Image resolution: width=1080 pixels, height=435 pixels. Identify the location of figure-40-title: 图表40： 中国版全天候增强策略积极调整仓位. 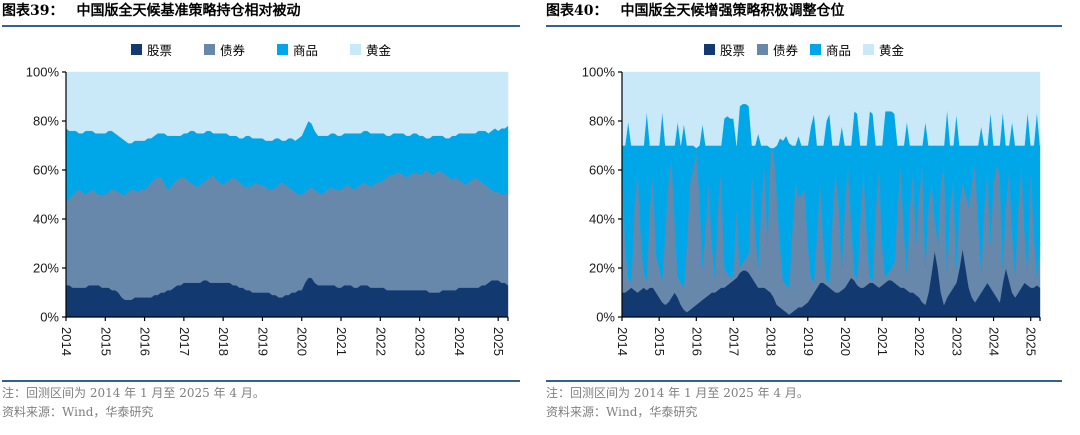
(804, 15).